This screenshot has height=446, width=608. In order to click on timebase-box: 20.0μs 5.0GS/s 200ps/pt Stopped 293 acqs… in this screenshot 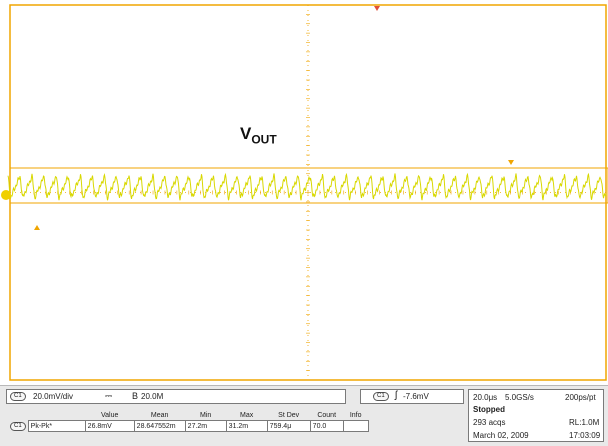, I will do `click(536, 415)`.